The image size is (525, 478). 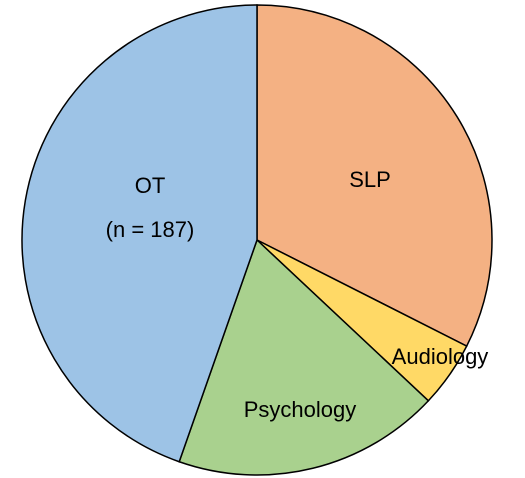 What do you see at coordinates (150, 185) in the screenshot?
I see `slice-label: OT` at bounding box center [150, 185].